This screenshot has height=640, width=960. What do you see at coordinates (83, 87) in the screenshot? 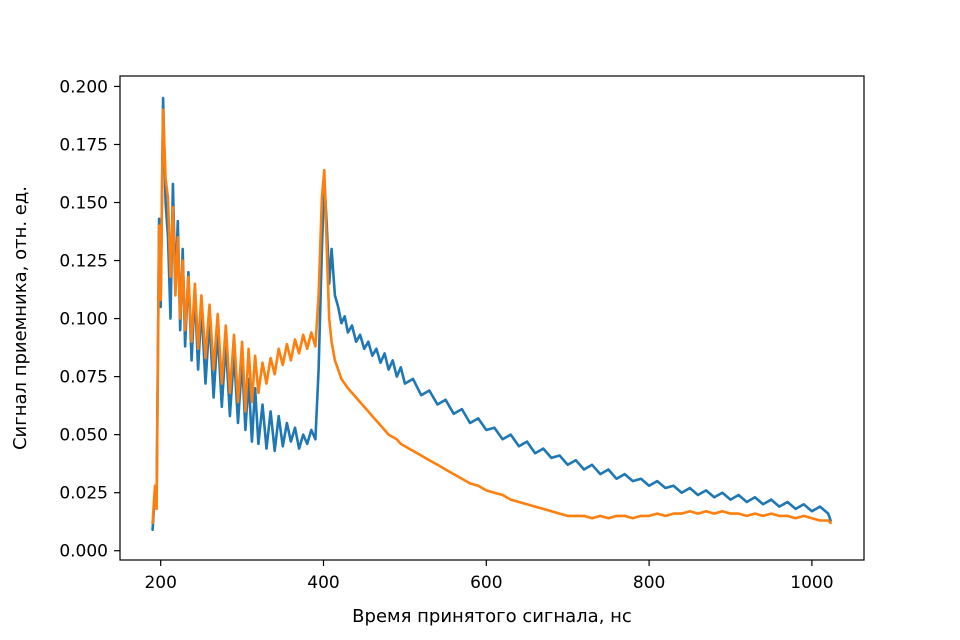
I see `y-tick-label: 0.200` at bounding box center [83, 87].